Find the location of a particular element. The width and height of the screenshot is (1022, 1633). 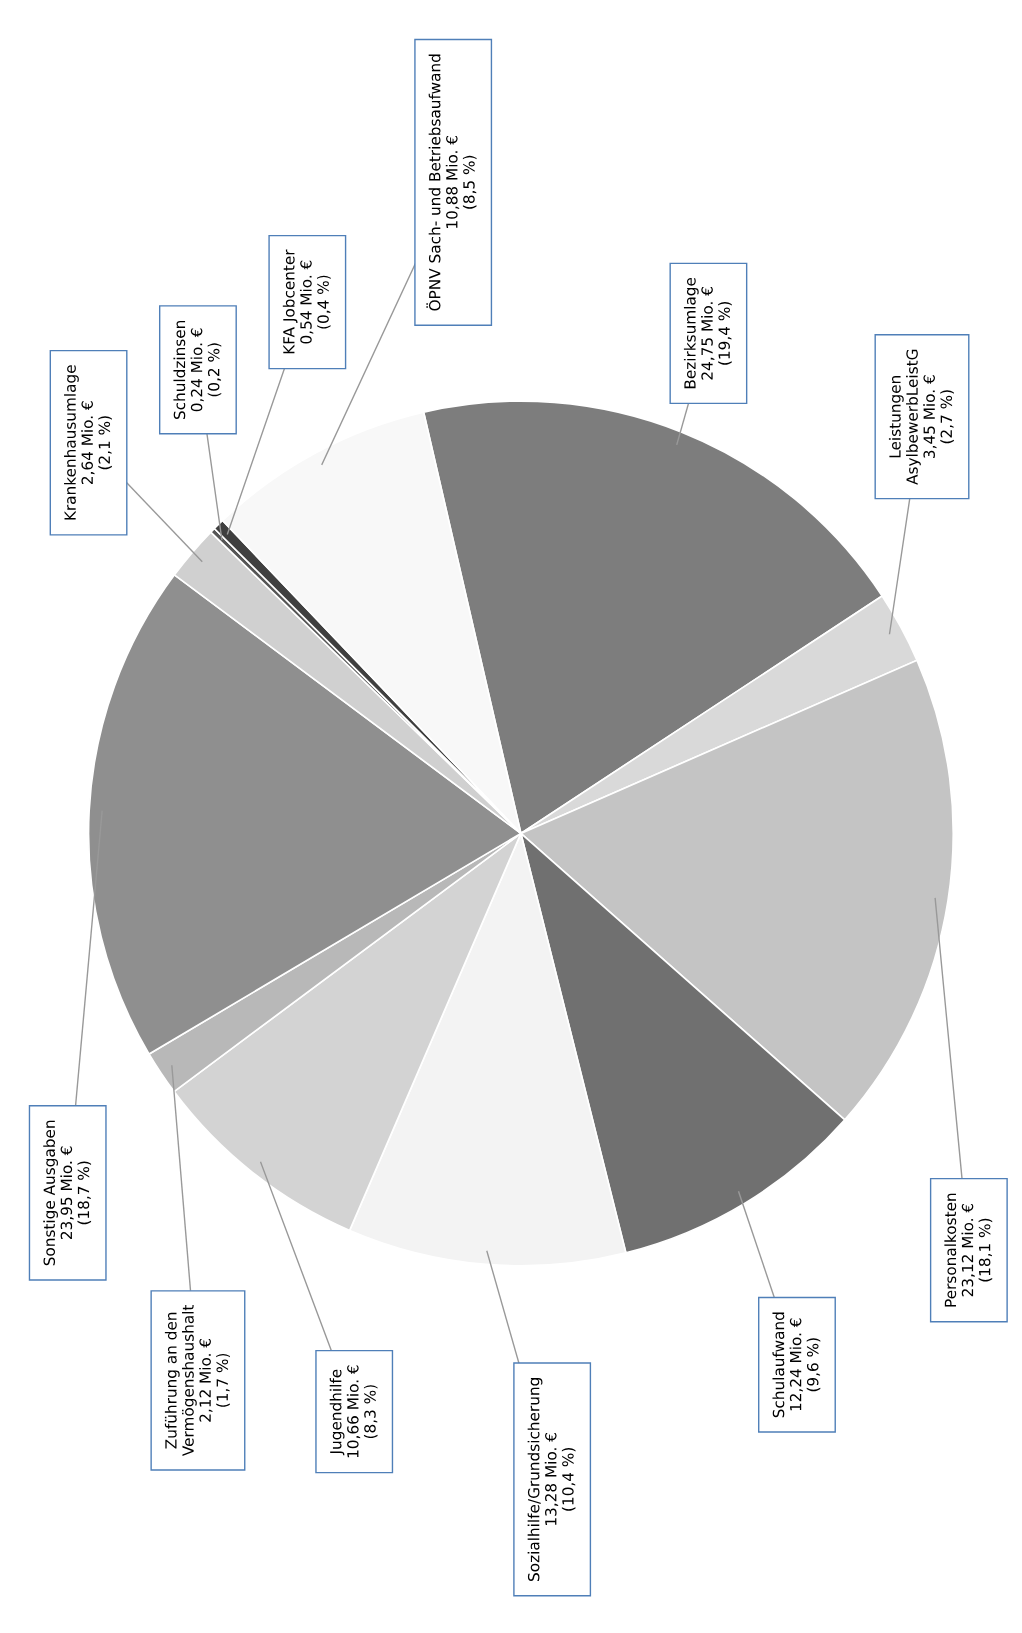

data-label: 23,95 Mio. € (18,7 %) is located at coordinates (76, 1192).